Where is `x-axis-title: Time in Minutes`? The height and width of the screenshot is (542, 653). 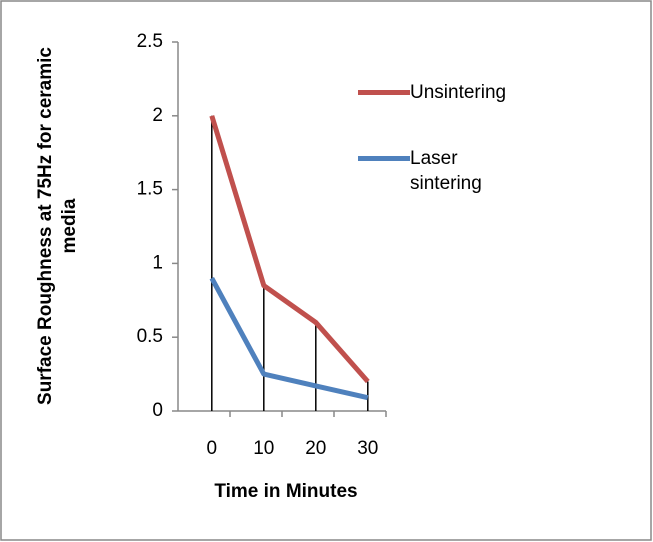
x-axis-title: Time in Minutes is located at coordinates (286, 491).